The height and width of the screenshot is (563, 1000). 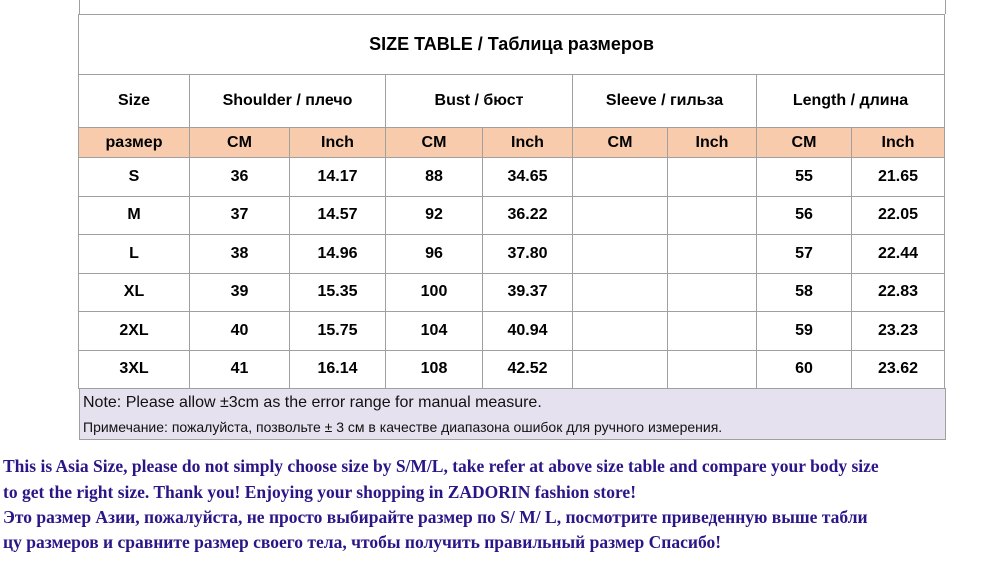 I want to click on column-header: Size, so click(x=134, y=101).